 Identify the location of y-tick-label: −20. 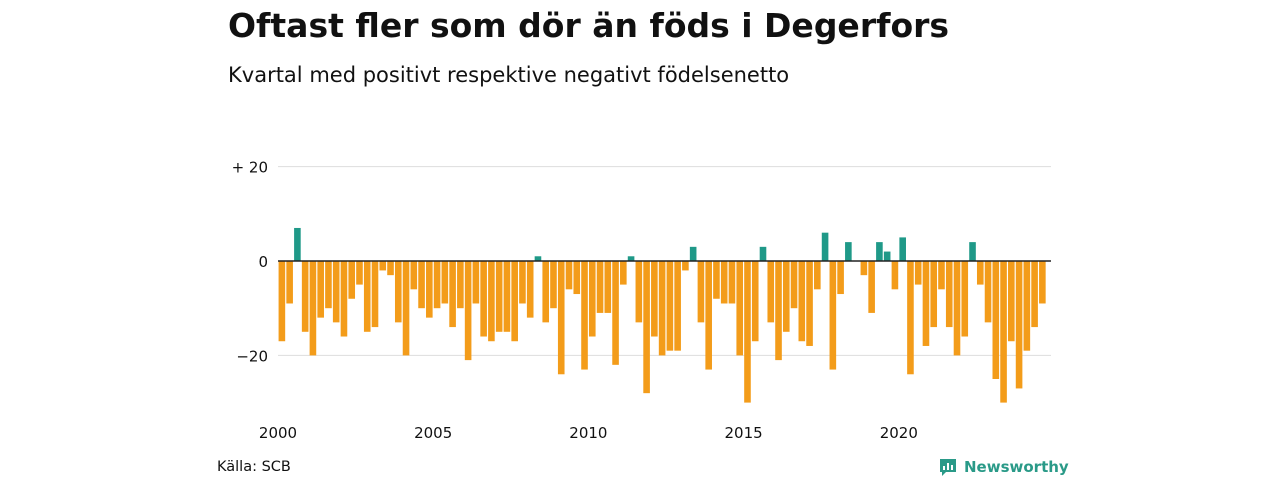
(252, 356).